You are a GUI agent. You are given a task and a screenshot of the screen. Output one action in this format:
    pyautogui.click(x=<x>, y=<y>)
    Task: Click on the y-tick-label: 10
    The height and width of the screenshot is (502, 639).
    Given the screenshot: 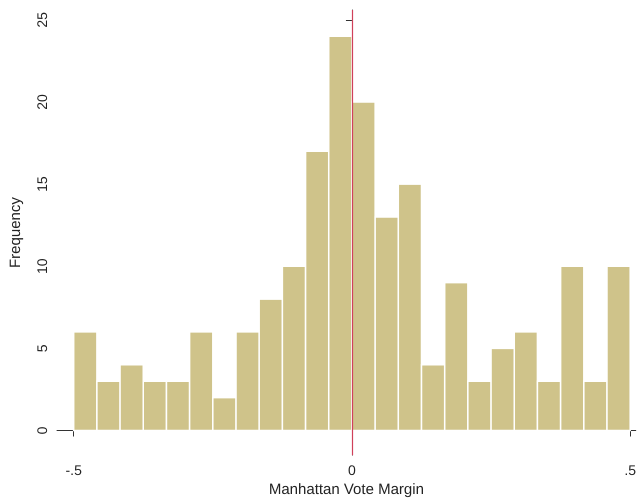 What is the action you would take?
    pyautogui.click(x=42, y=266)
    